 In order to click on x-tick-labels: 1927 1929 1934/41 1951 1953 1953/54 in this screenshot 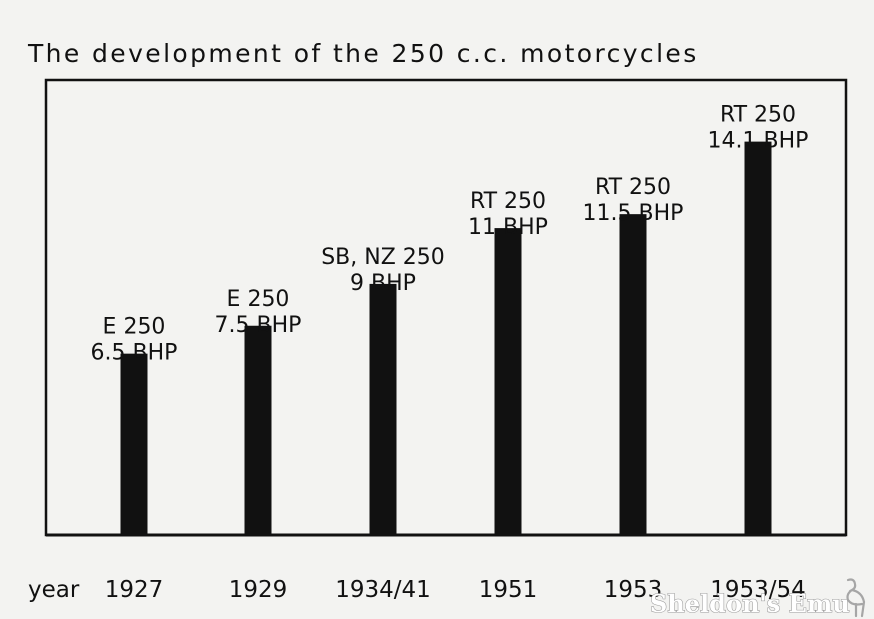, I will do `click(455, 590)`.